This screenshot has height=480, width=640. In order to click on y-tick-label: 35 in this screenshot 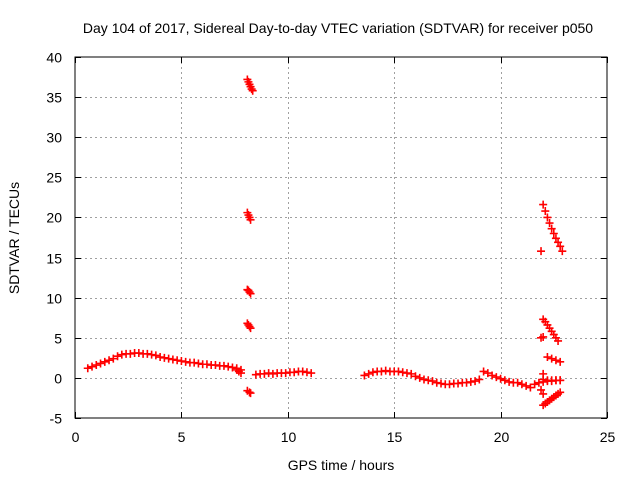, I will do `click(54, 98)`.